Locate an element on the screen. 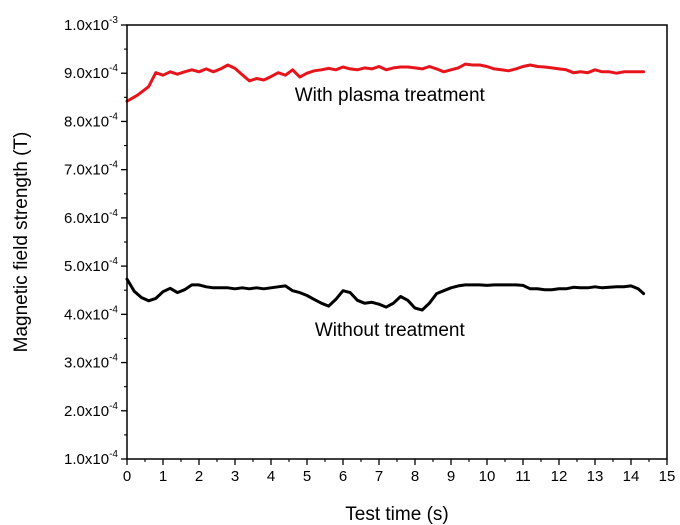 The height and width of the screenshot is (525, 680). y-tick-mantissa: 5.0x10 is located at coordinates (86, 266).